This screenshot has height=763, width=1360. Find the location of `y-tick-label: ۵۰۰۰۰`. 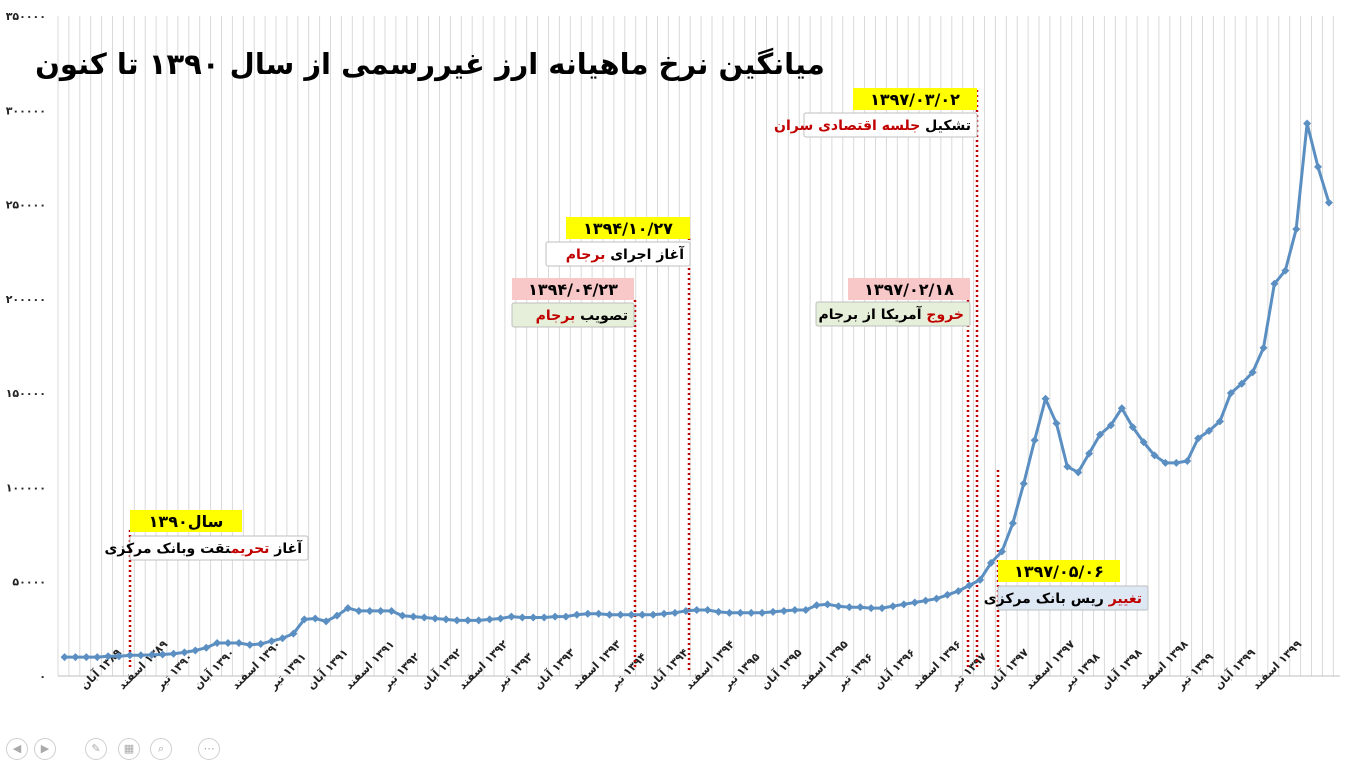

y-tick-label: ۵۰۰۰۰ is located at coordinates (29, 582).